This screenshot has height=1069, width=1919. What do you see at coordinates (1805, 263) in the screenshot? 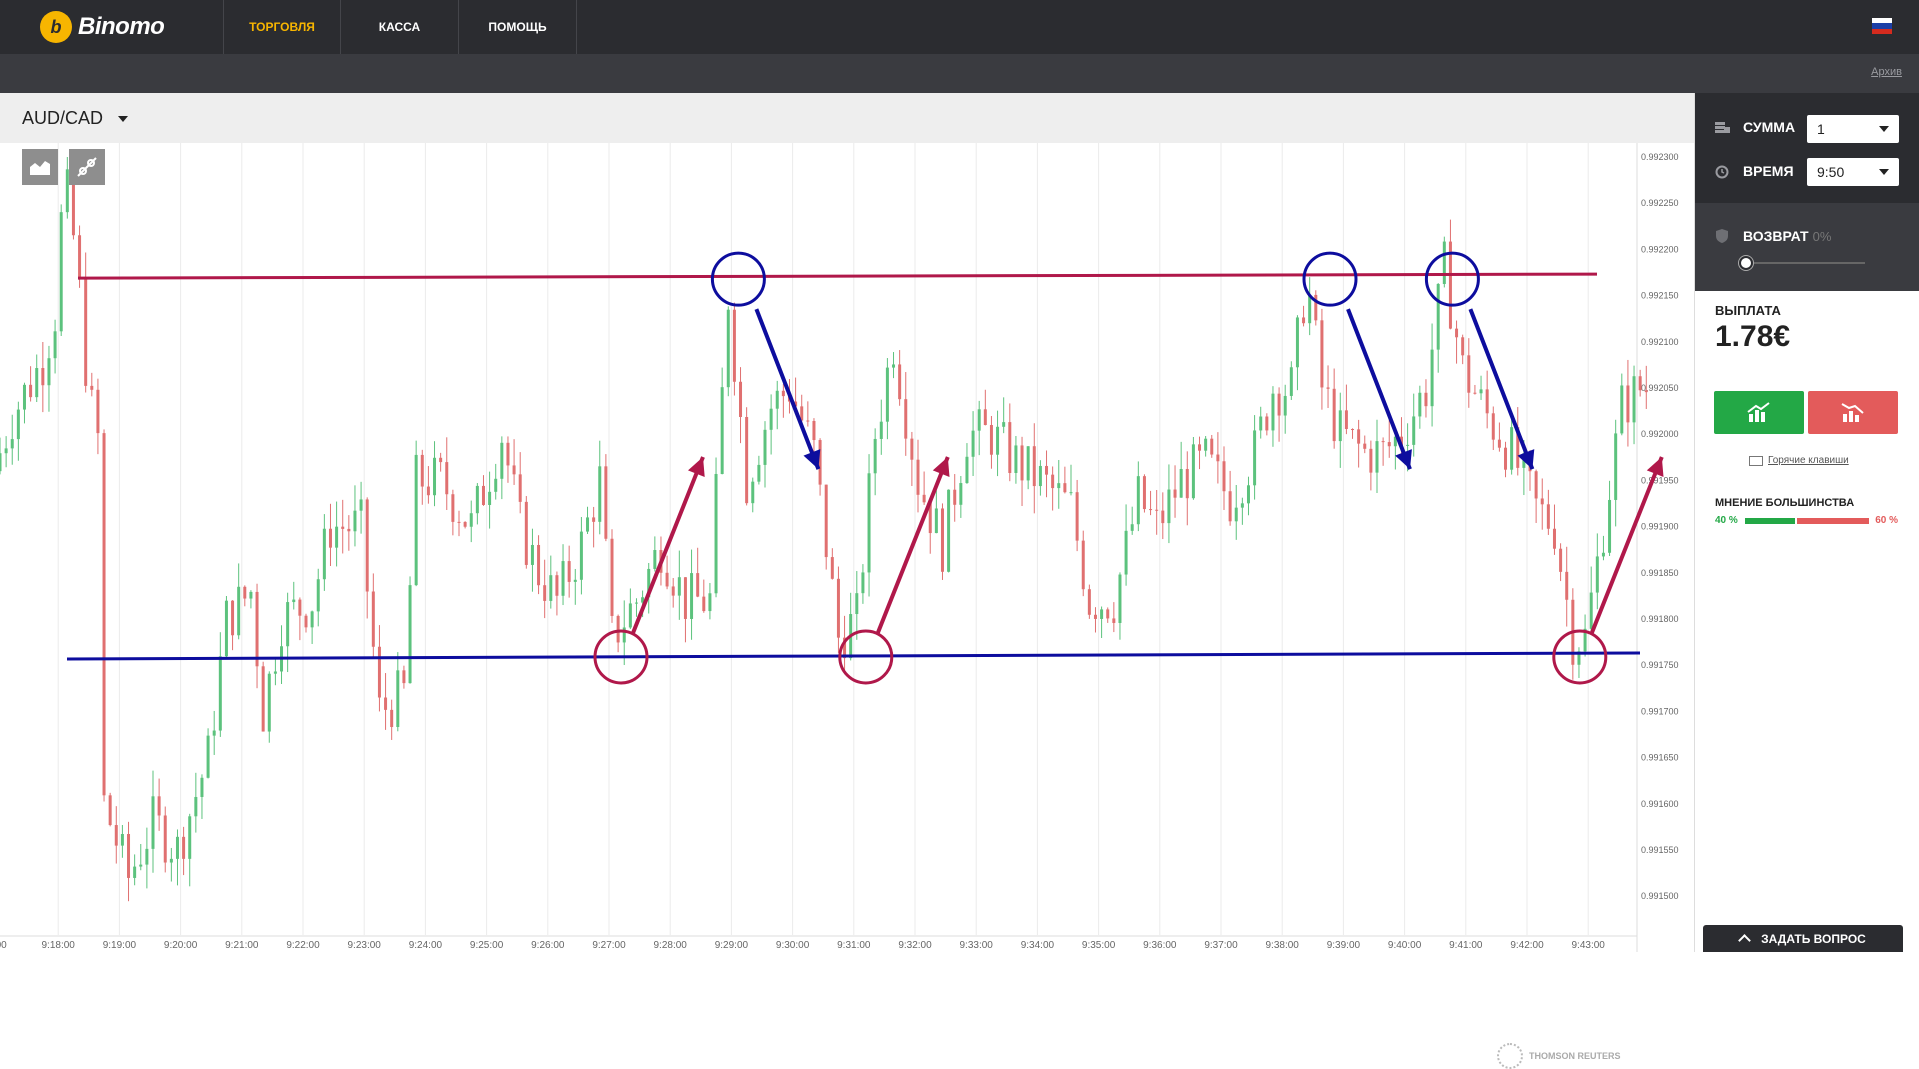
I see `return-slider-track` at bounding box center [1805, 263].